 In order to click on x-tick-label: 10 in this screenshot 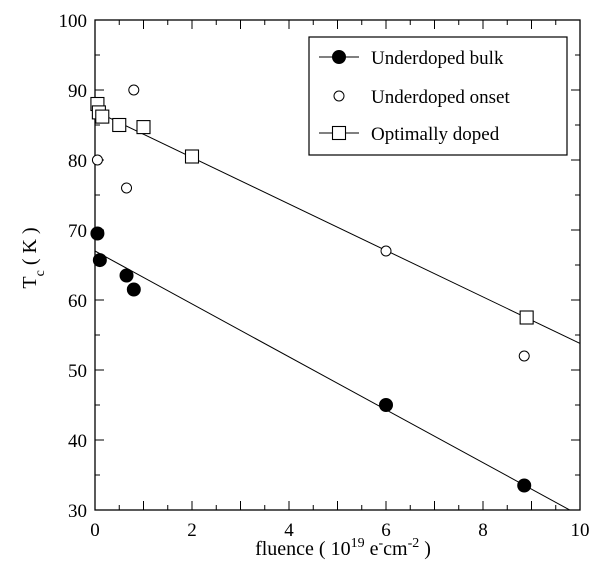, I will do `click(580, 530)`.